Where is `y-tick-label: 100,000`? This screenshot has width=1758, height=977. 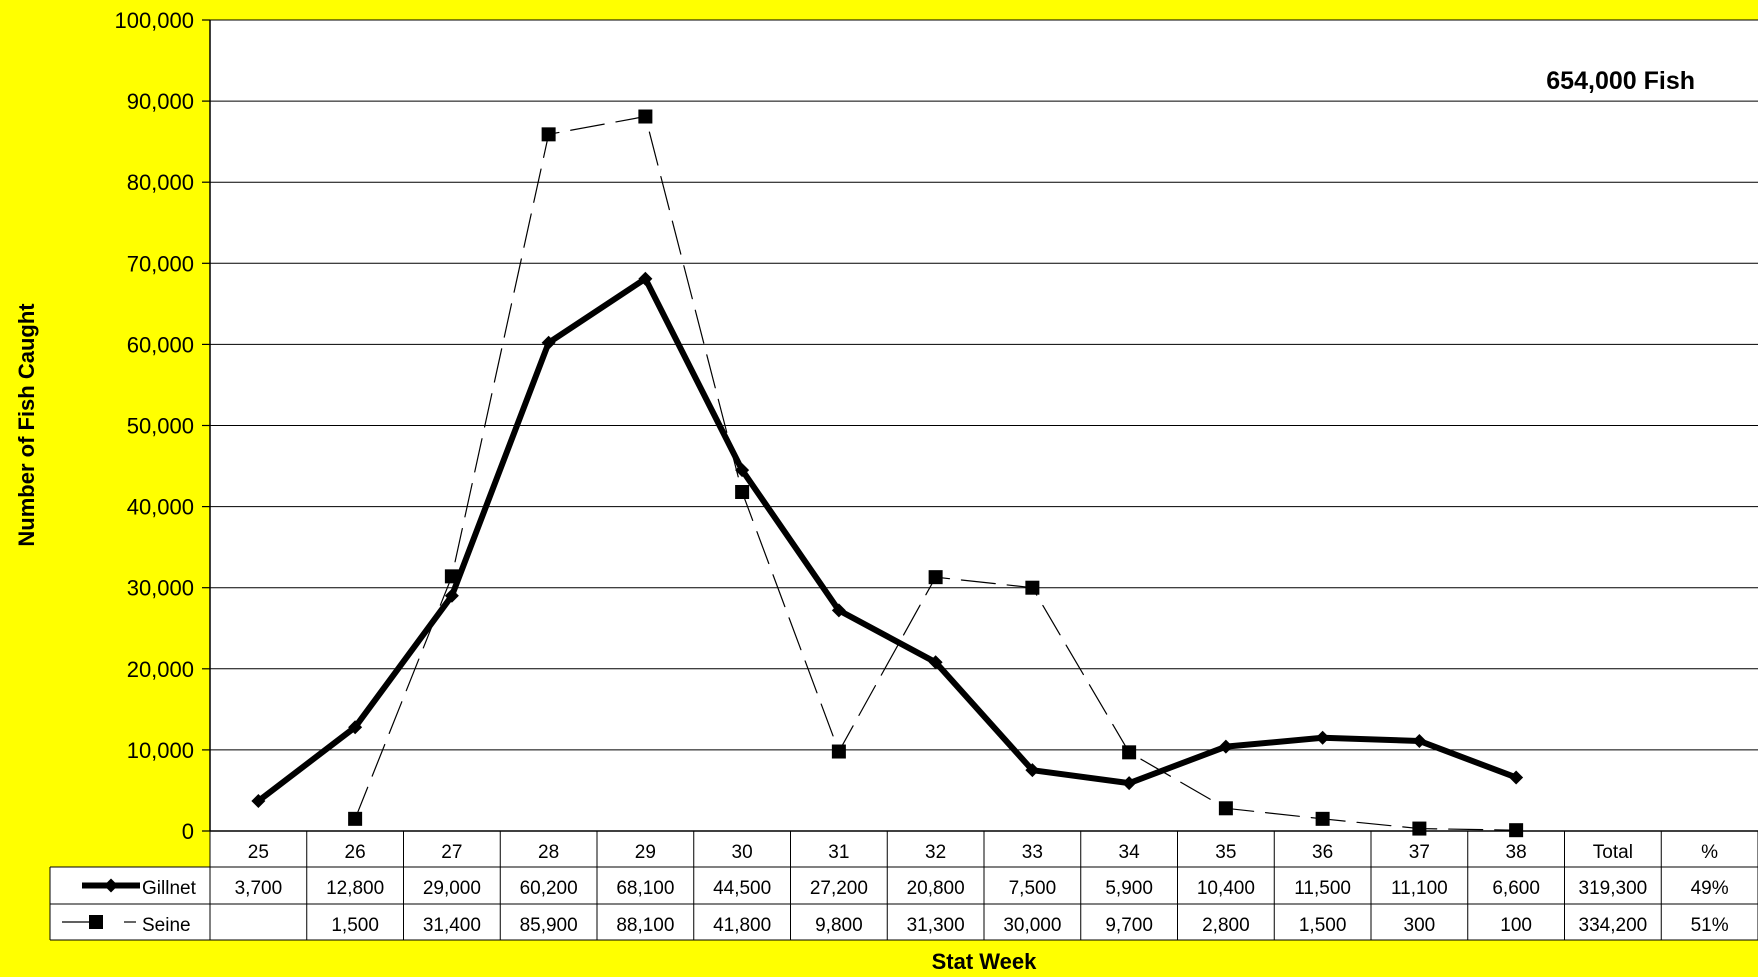
y-tick-label: 100,000 is located at coordinates (154, 20).